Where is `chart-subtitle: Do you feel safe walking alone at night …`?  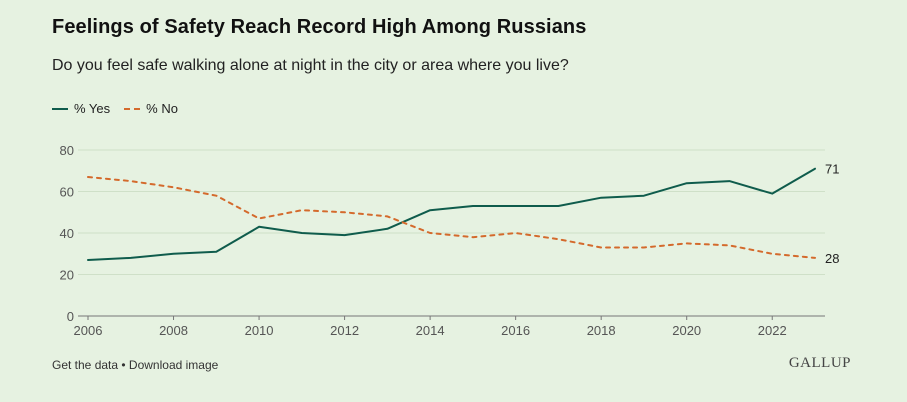
chart-subtitle: Do you feel safe walking alone at night … is located at coordinates (310, 65).